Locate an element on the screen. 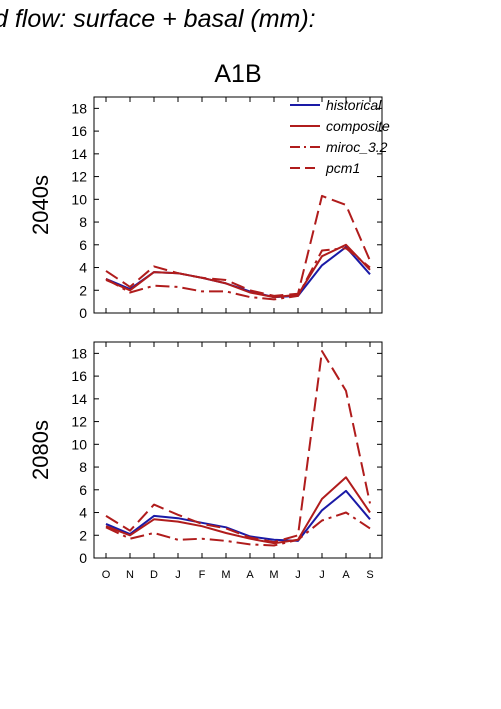  panel-label: 2040s is located at coordinates (40, 205).